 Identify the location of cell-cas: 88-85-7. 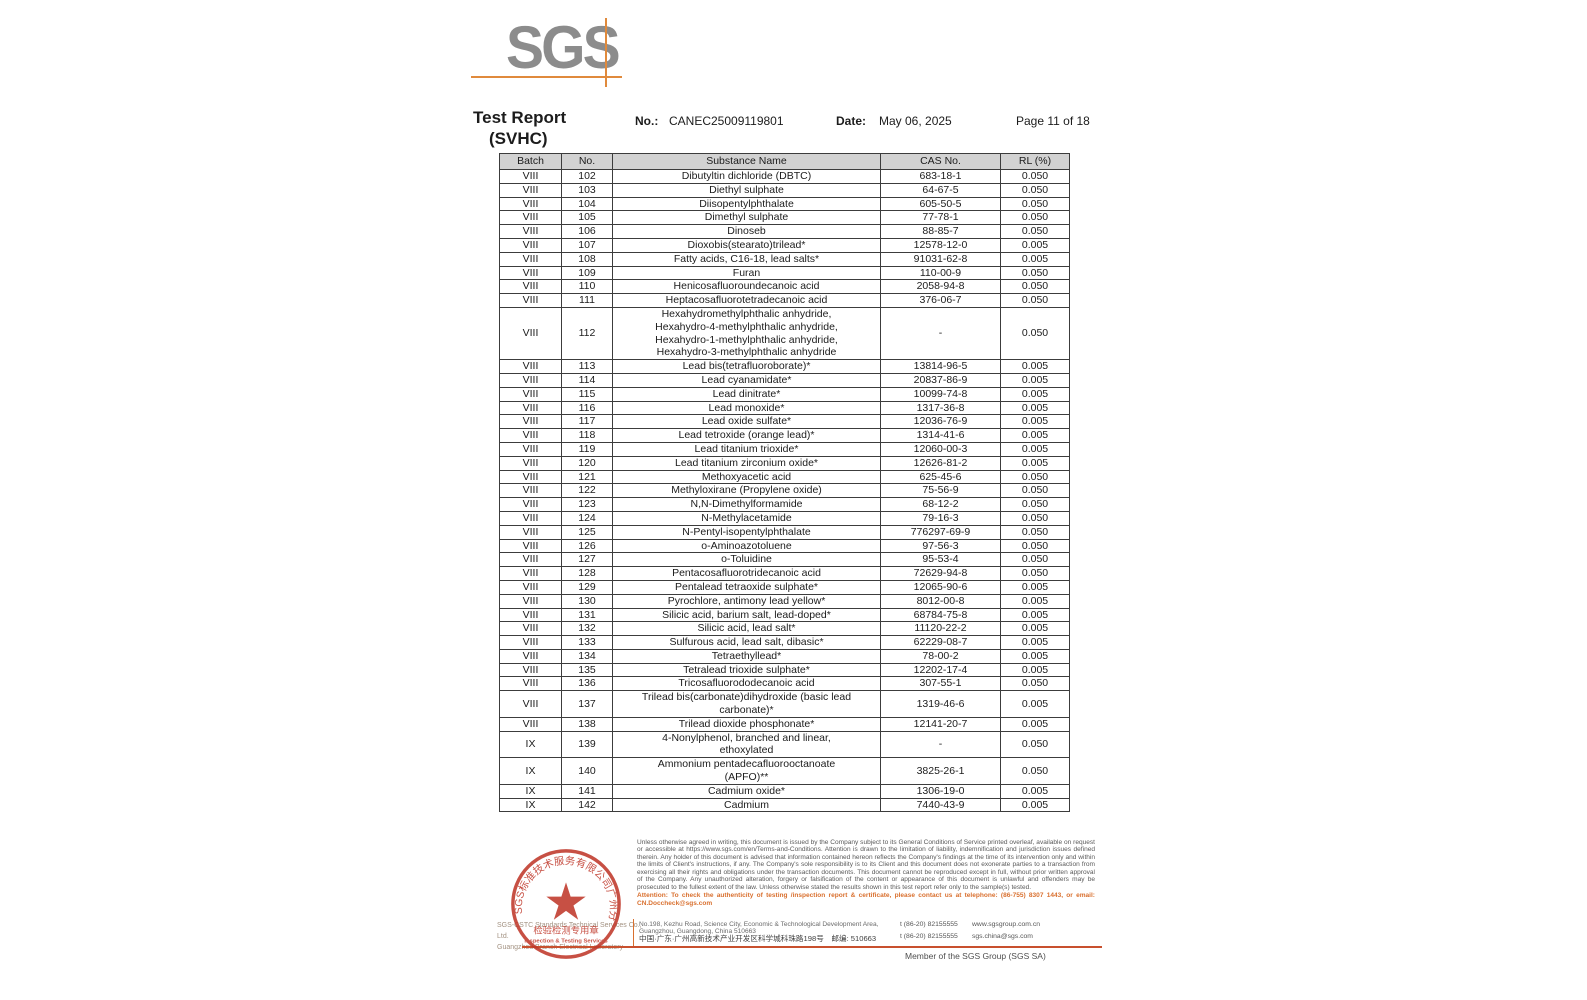
(940, 231).